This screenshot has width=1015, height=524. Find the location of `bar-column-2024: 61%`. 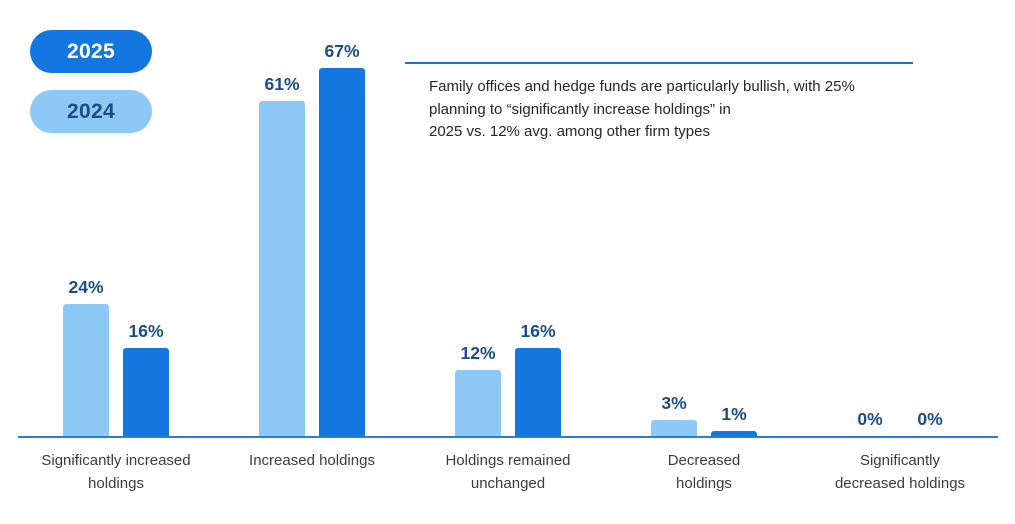

bar-column-2024: 61% is located at coordinates (282, 254).